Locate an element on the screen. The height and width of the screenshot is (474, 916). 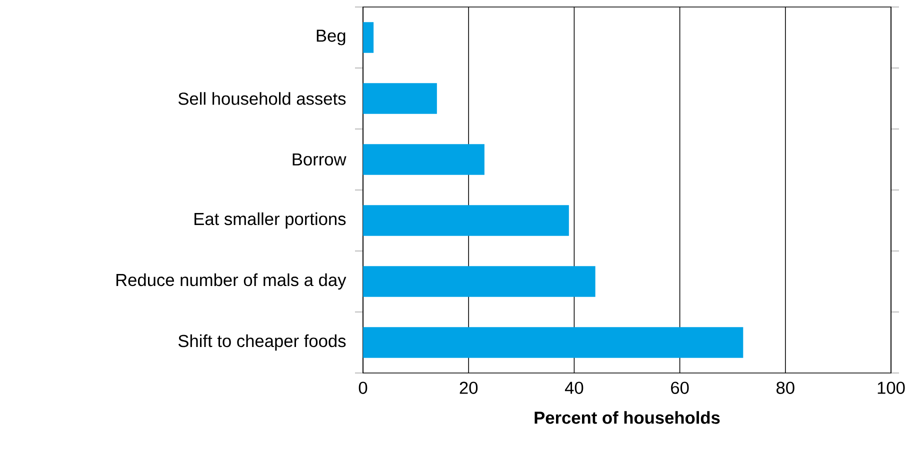
x-axis-title: Percent of households is located at coordinates (627, 417).